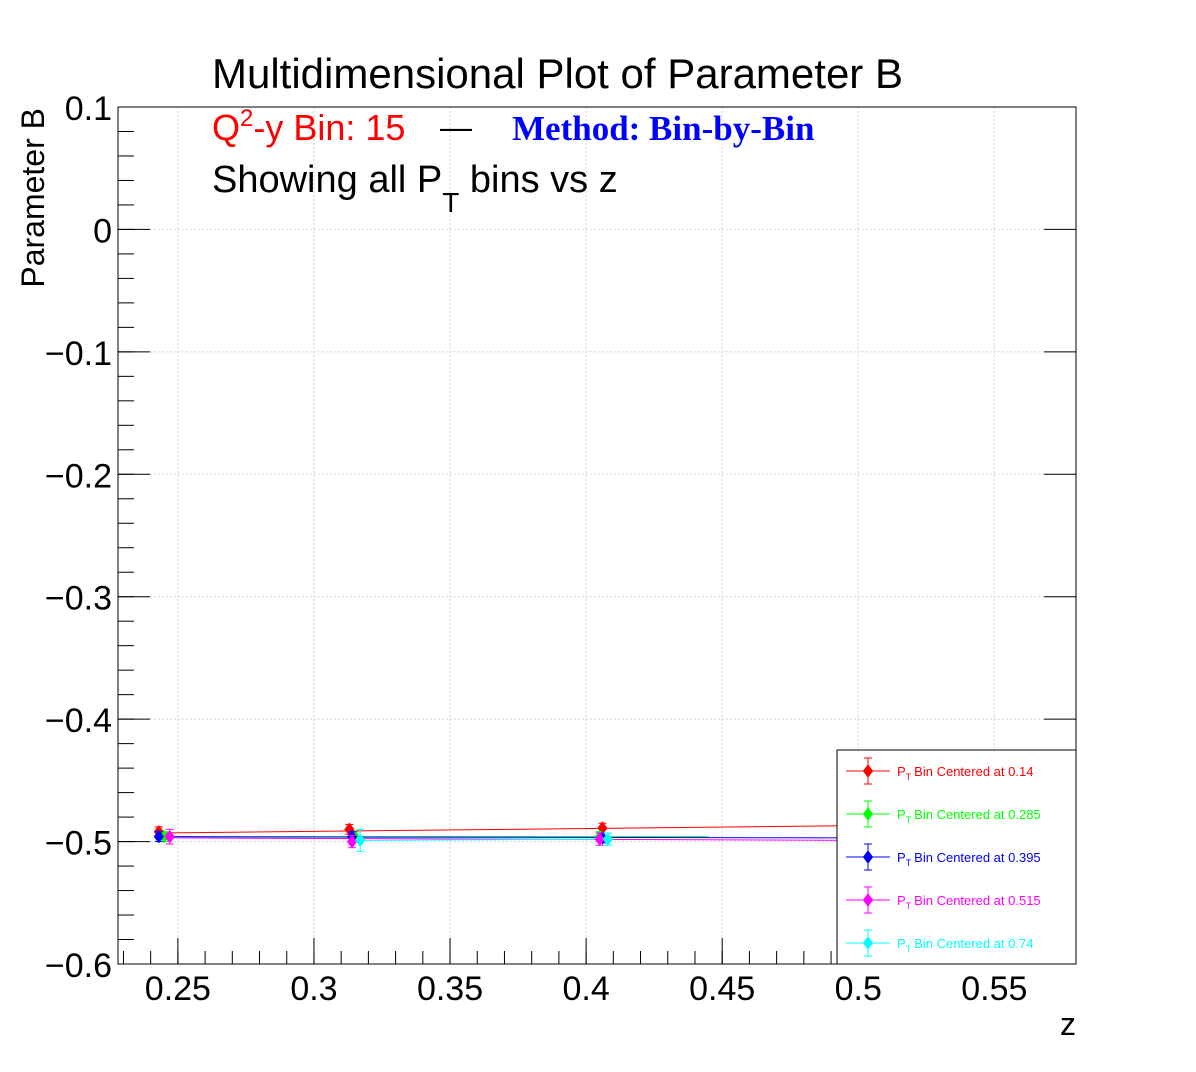 This screenshot has width=1196, height=1072. Describe the element at coordinates (102, 231) in the screenshot. I see `y-tick-label: 0` at that location.